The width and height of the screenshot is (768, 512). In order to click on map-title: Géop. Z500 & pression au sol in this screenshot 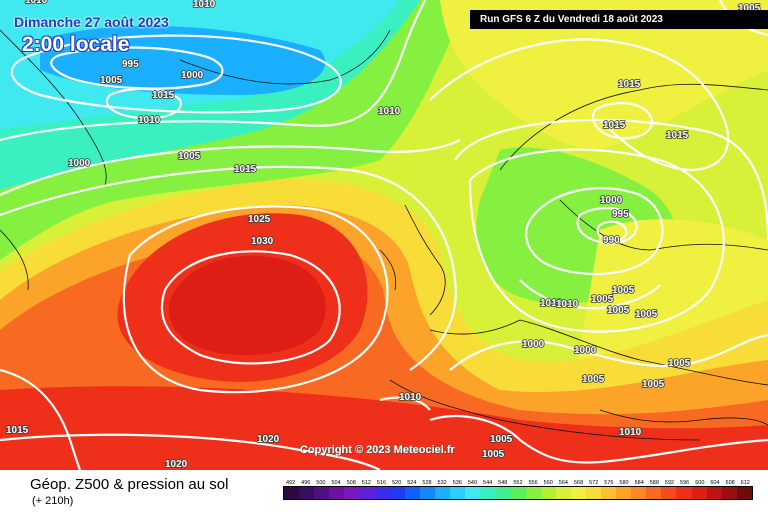, I will do `click(129, 484)`.